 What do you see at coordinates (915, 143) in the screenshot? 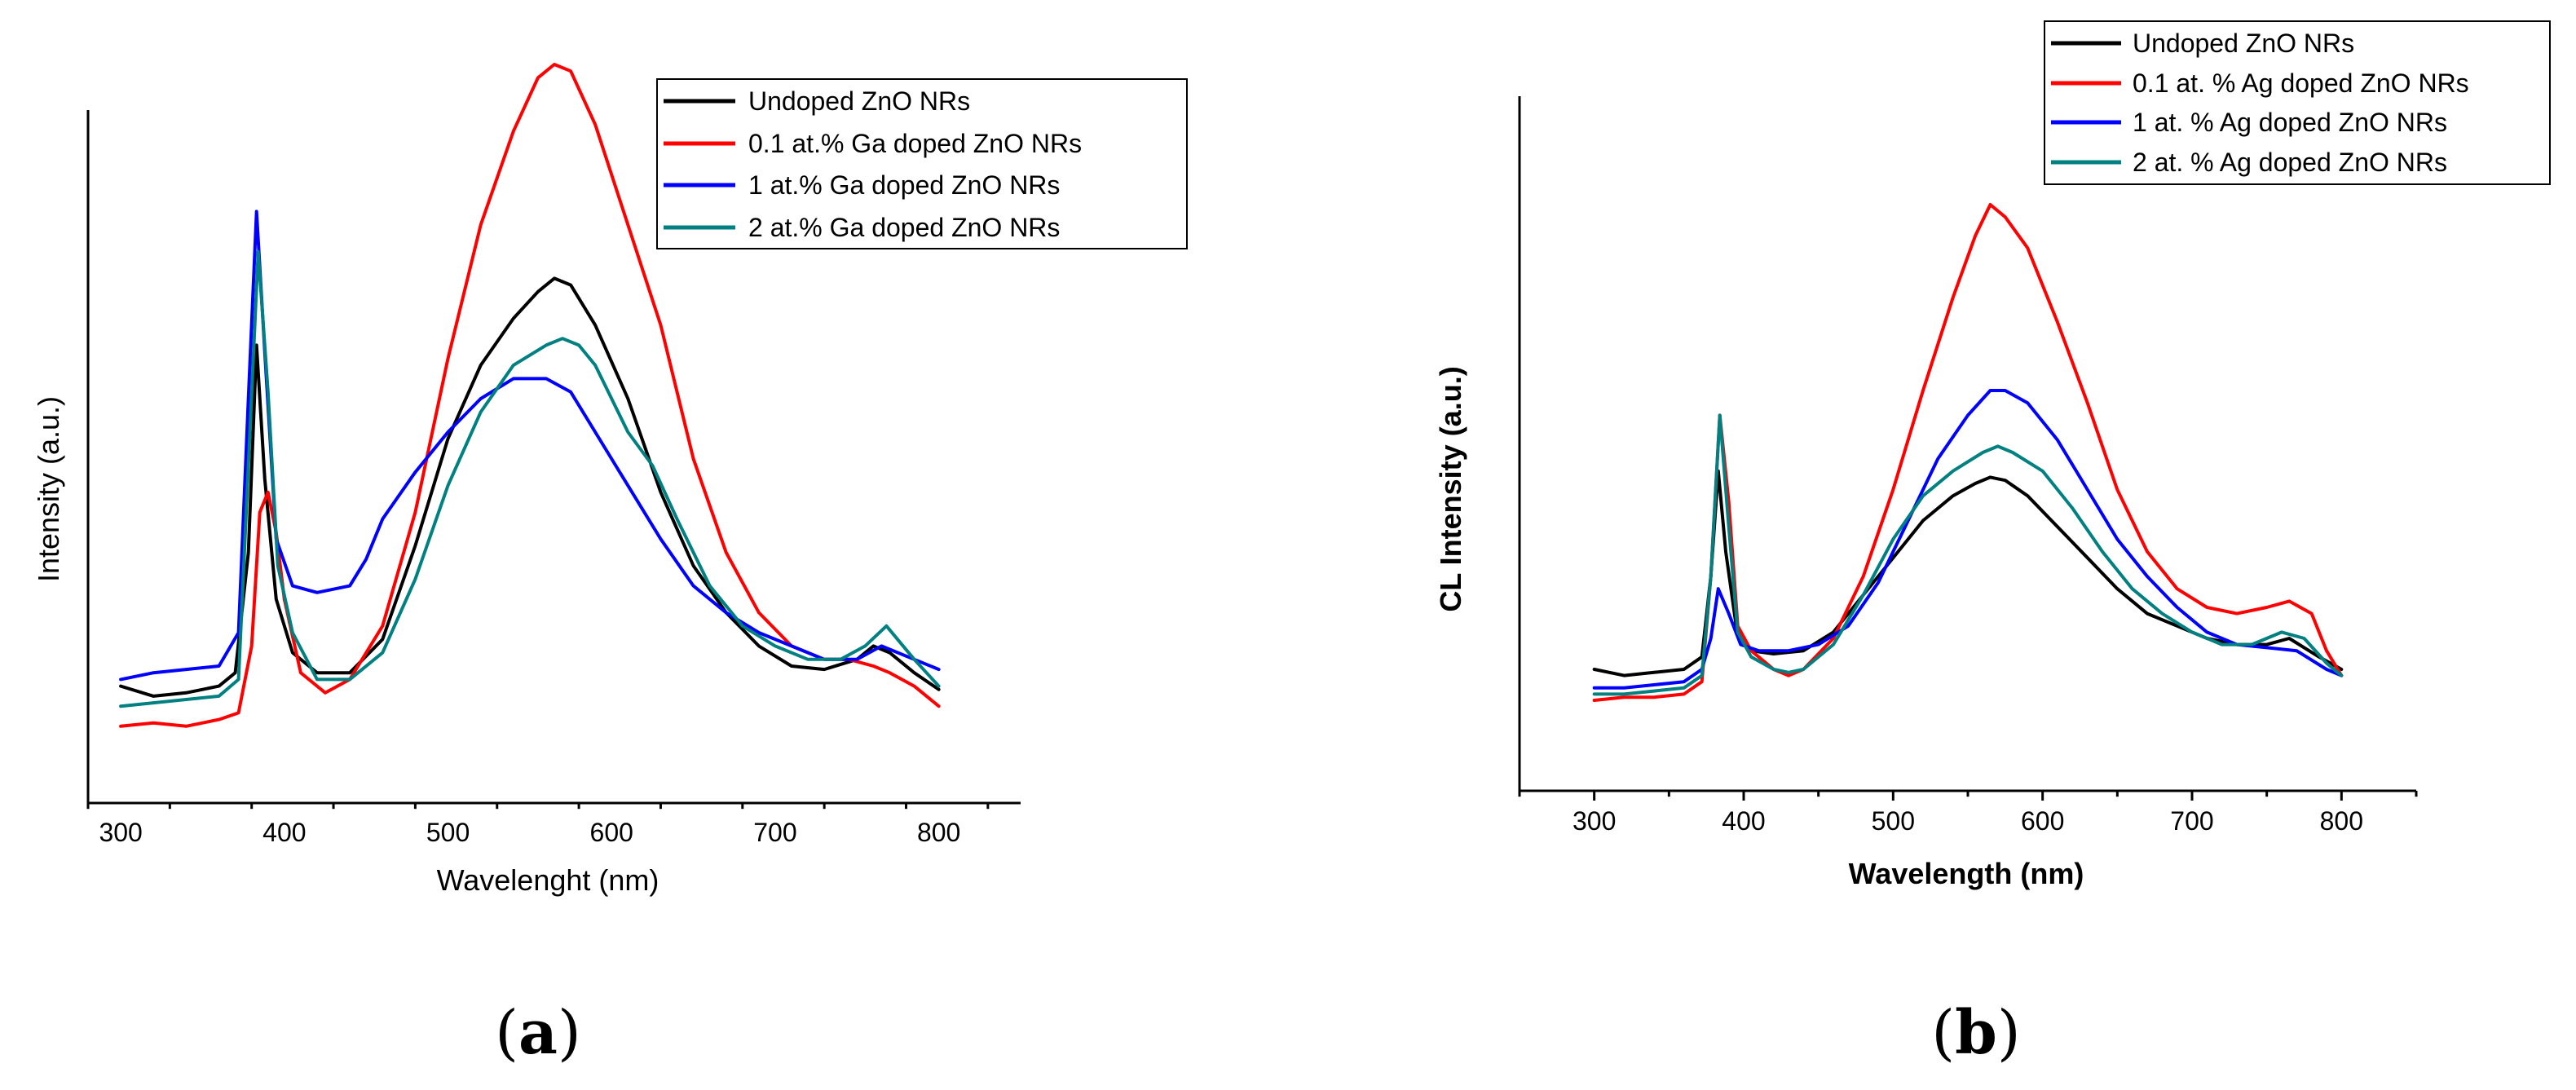
I see `panel-a-legend-label-0-1ga: 0.1 at.% Ga doped ZnO NRs` at bounding box center [915, 143].